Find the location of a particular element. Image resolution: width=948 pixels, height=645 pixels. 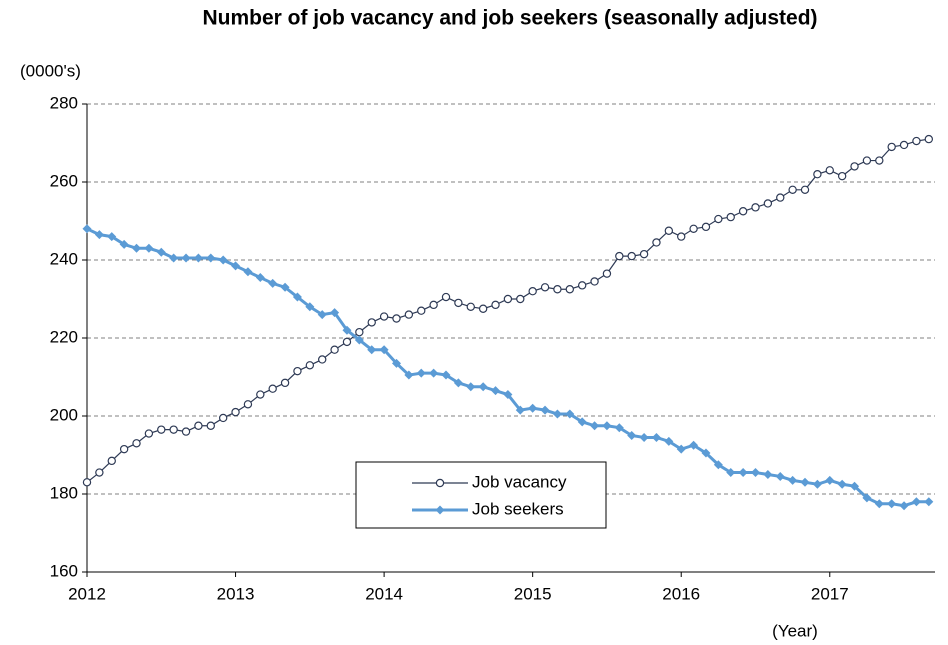

legend-label: Job vacancy is located at coordinates (519, 481).